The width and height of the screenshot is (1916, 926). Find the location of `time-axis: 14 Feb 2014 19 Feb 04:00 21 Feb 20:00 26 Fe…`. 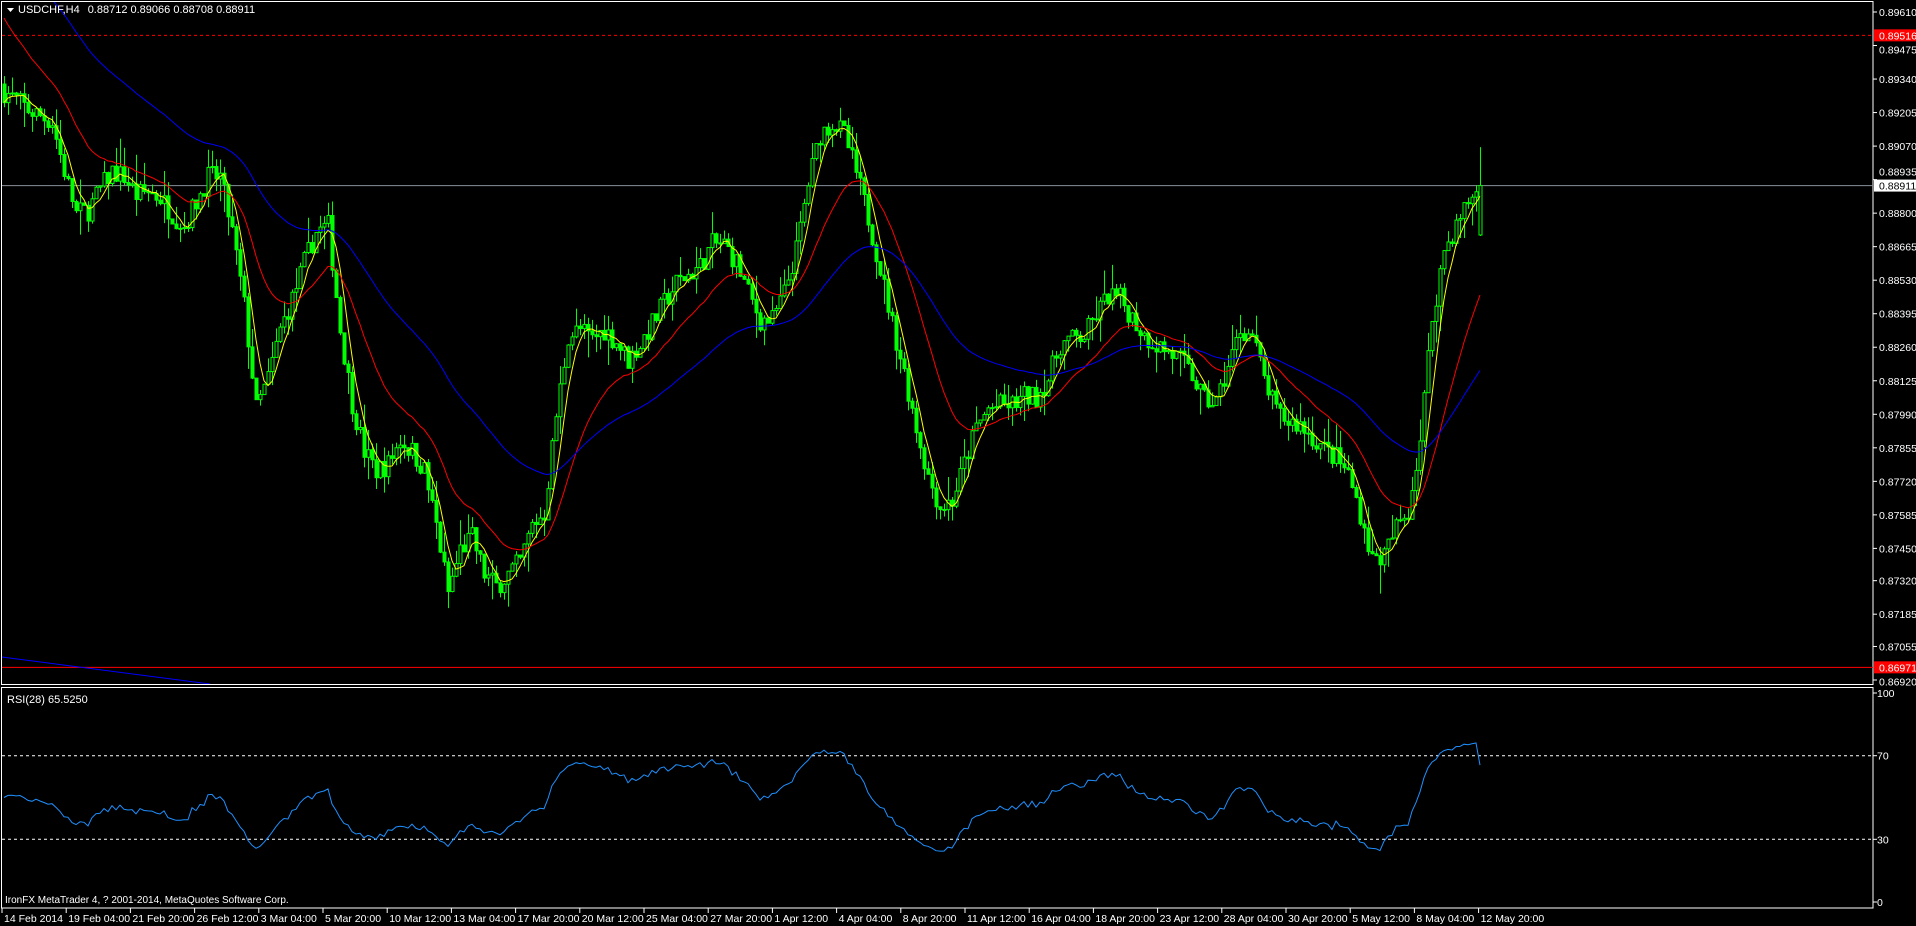

time-axis: 14 Feb 2014 19 Feb 04:00 21 Feb 20:00 26 Fe… is located at coordinates (772, 916).